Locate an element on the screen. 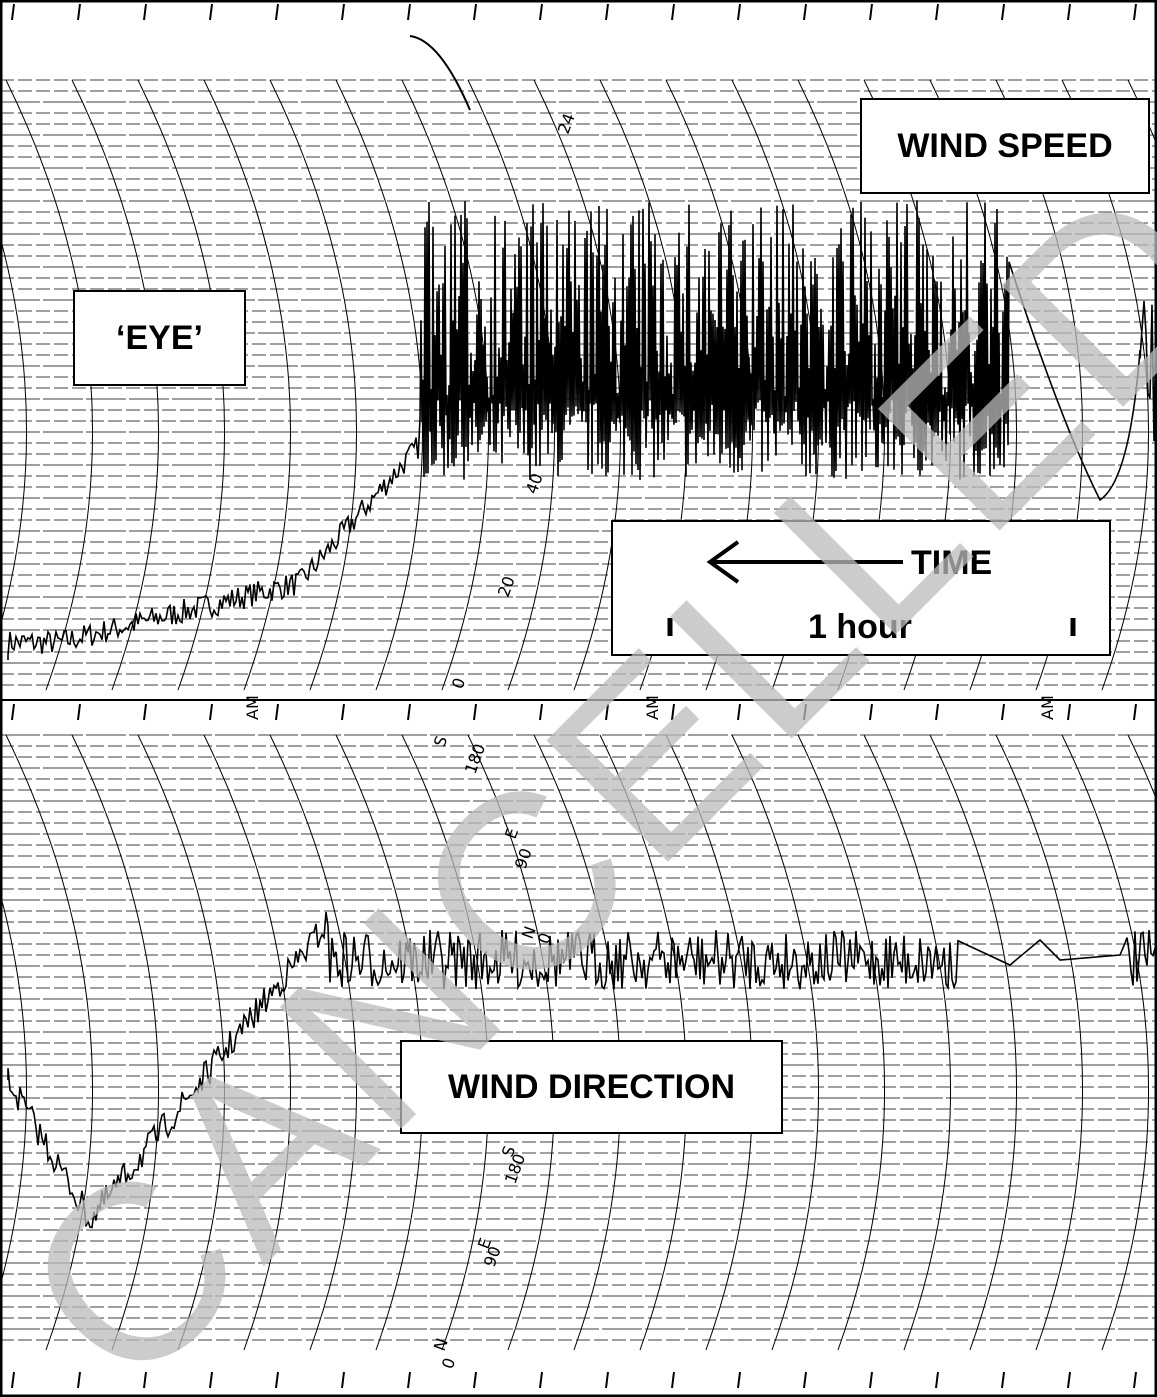  wind-speed-label: WIND SPEED is located at coordinates (1005, 146).